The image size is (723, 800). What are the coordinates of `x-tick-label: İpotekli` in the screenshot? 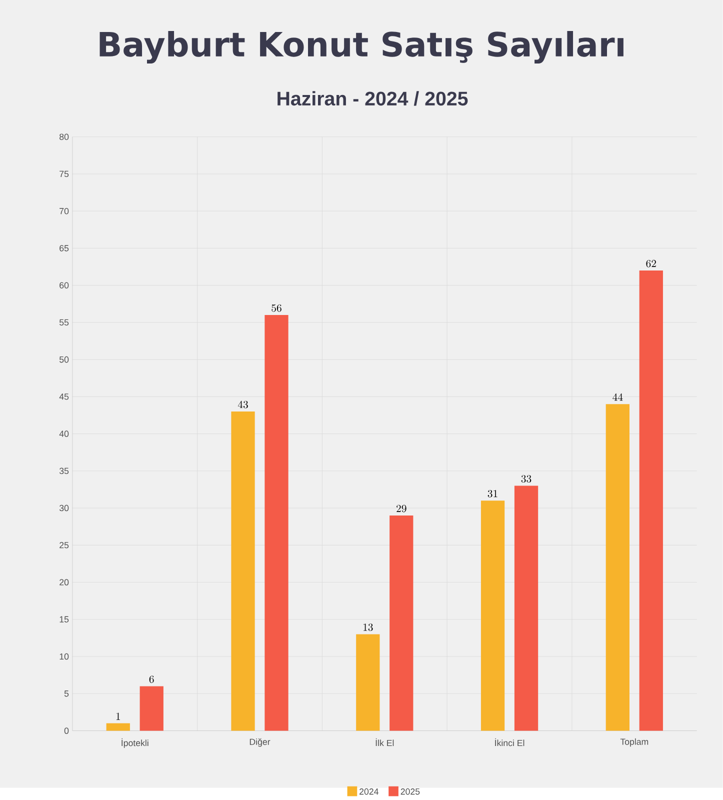 It's located at (135, 743).